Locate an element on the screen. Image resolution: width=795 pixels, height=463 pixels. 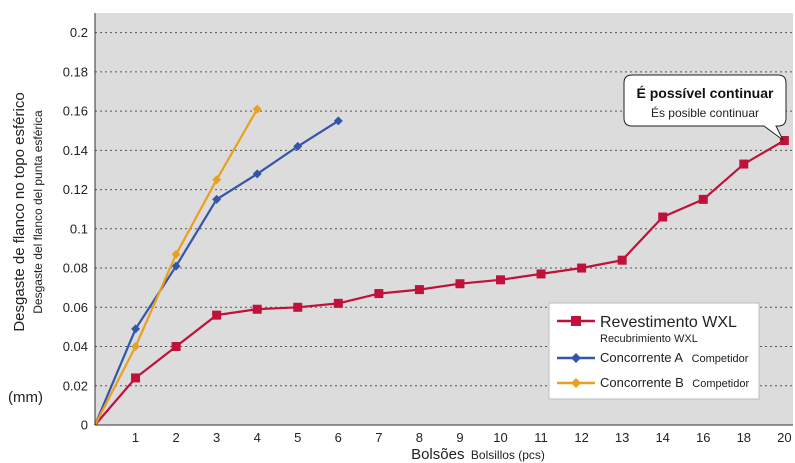
x-tick-label: 2 is located at coordinates (175, 437).